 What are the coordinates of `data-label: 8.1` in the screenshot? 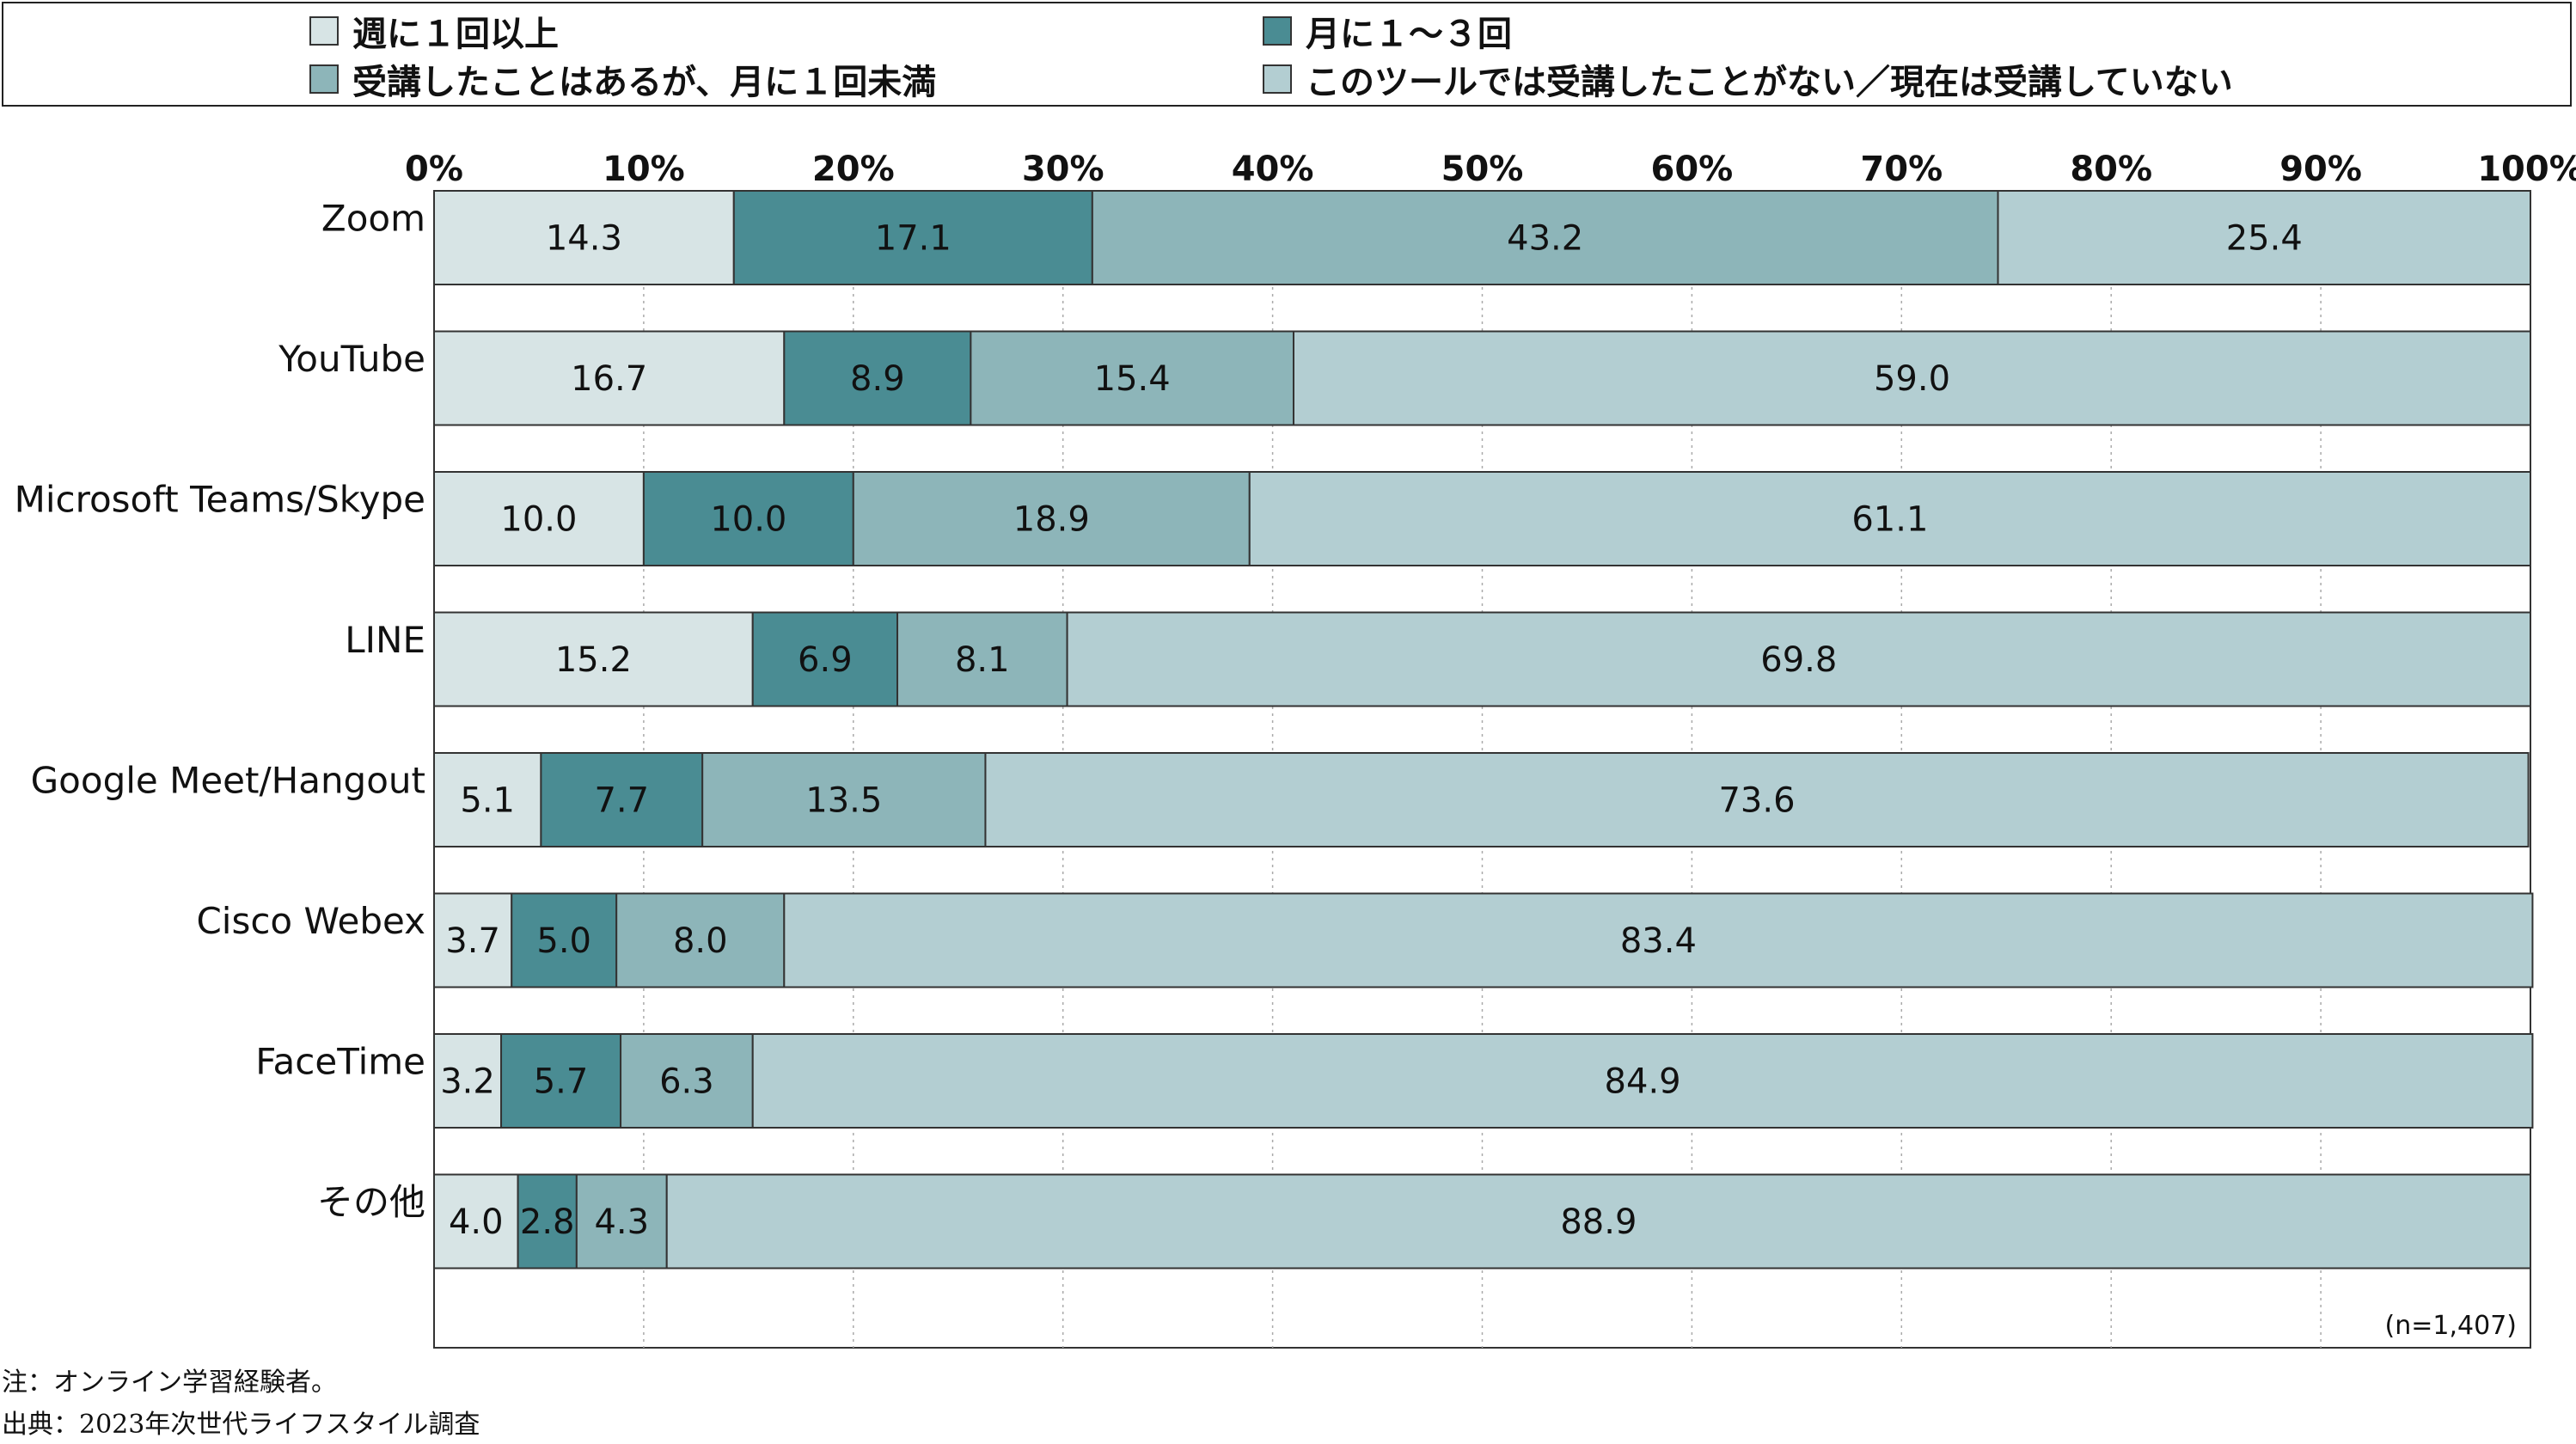 It's located at (982, 660).